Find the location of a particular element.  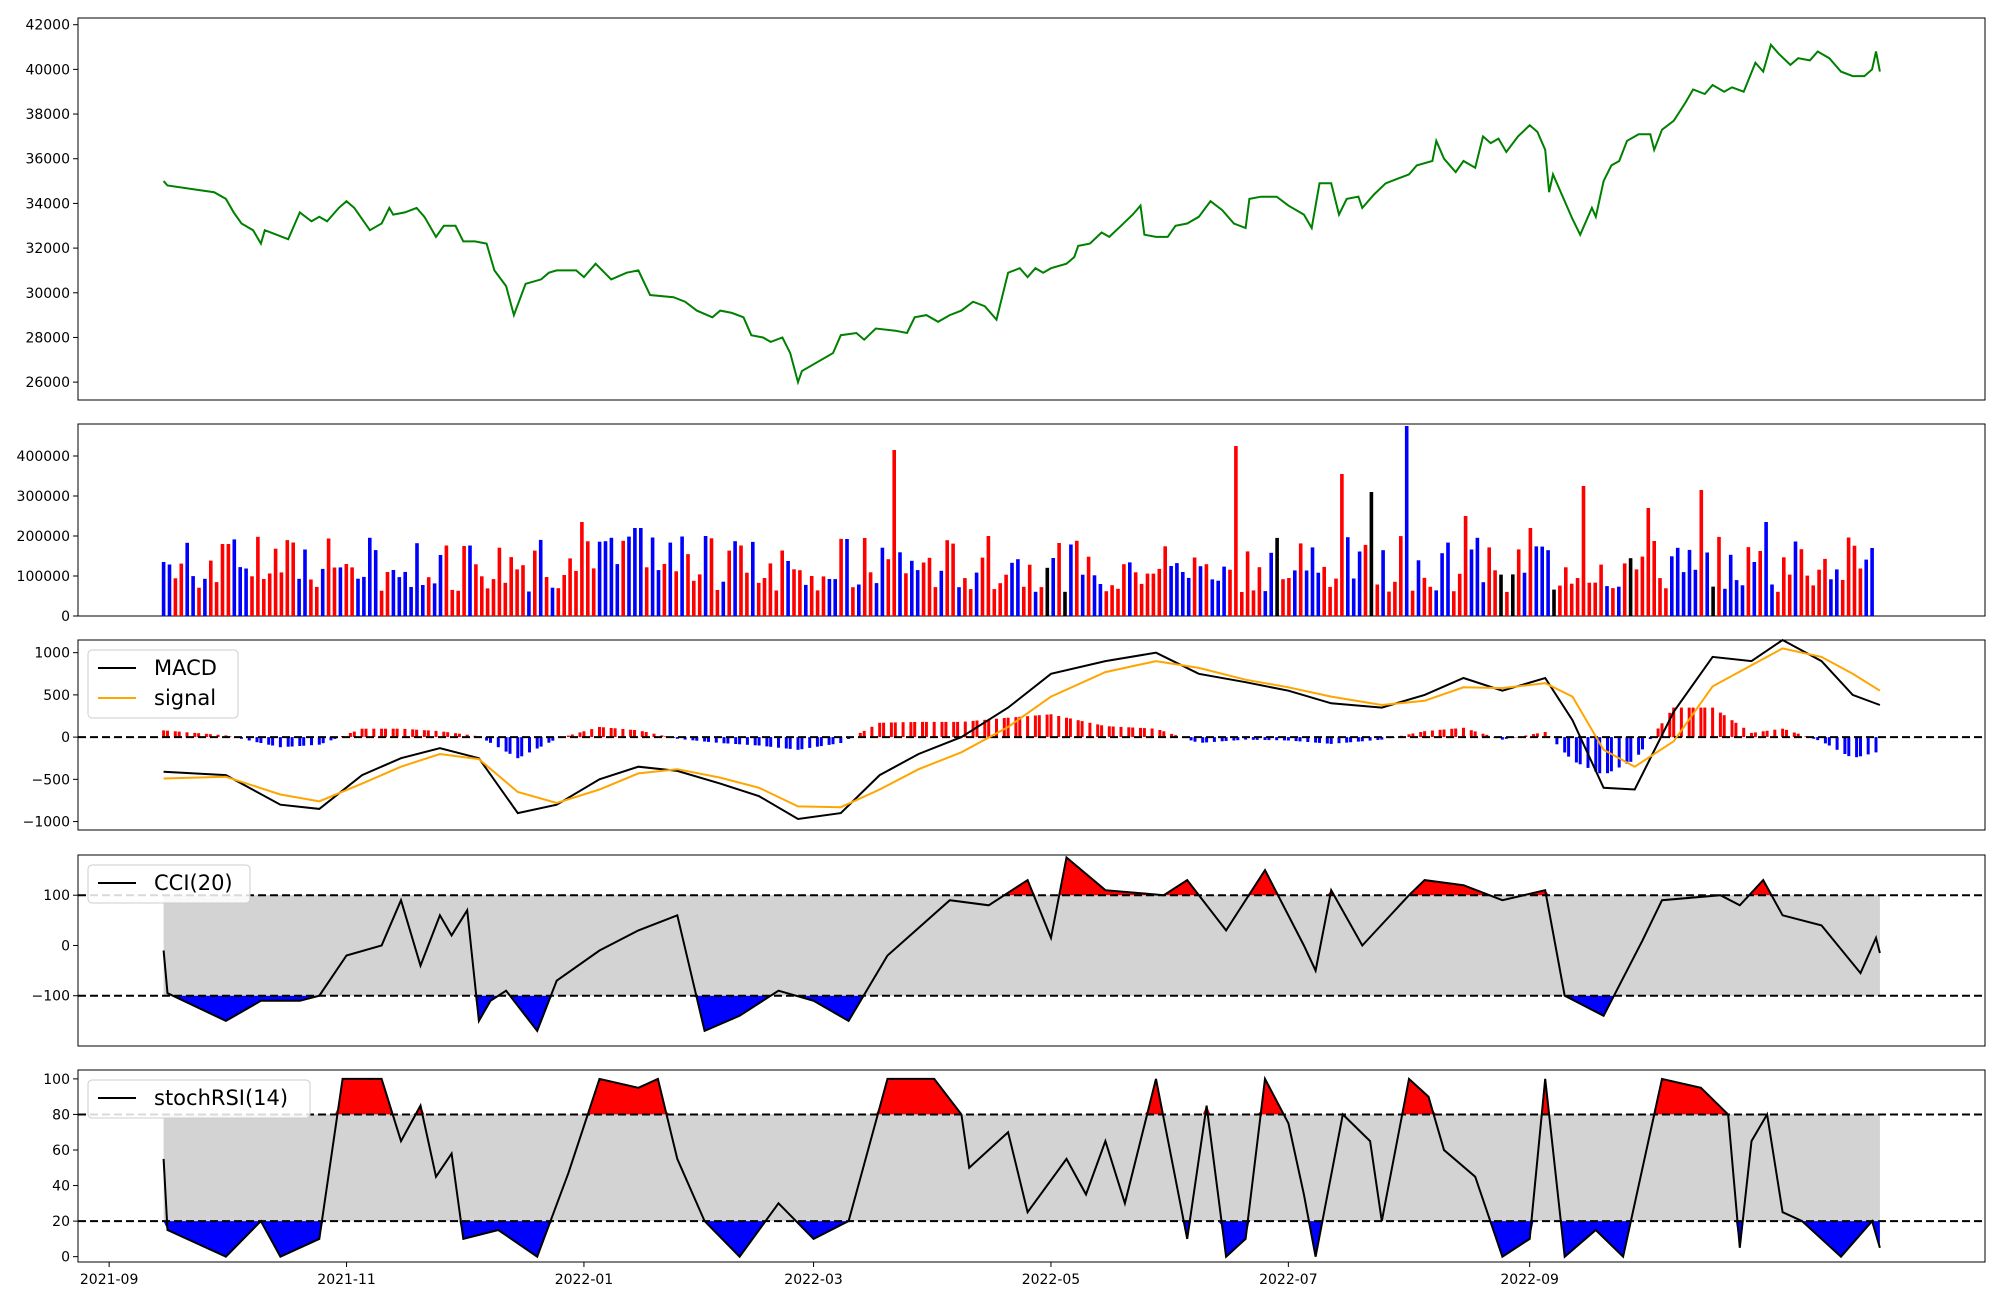

macd-panel: −1000 −500 0 500 1000 MACD signal is located at coordinates (1004, 734).